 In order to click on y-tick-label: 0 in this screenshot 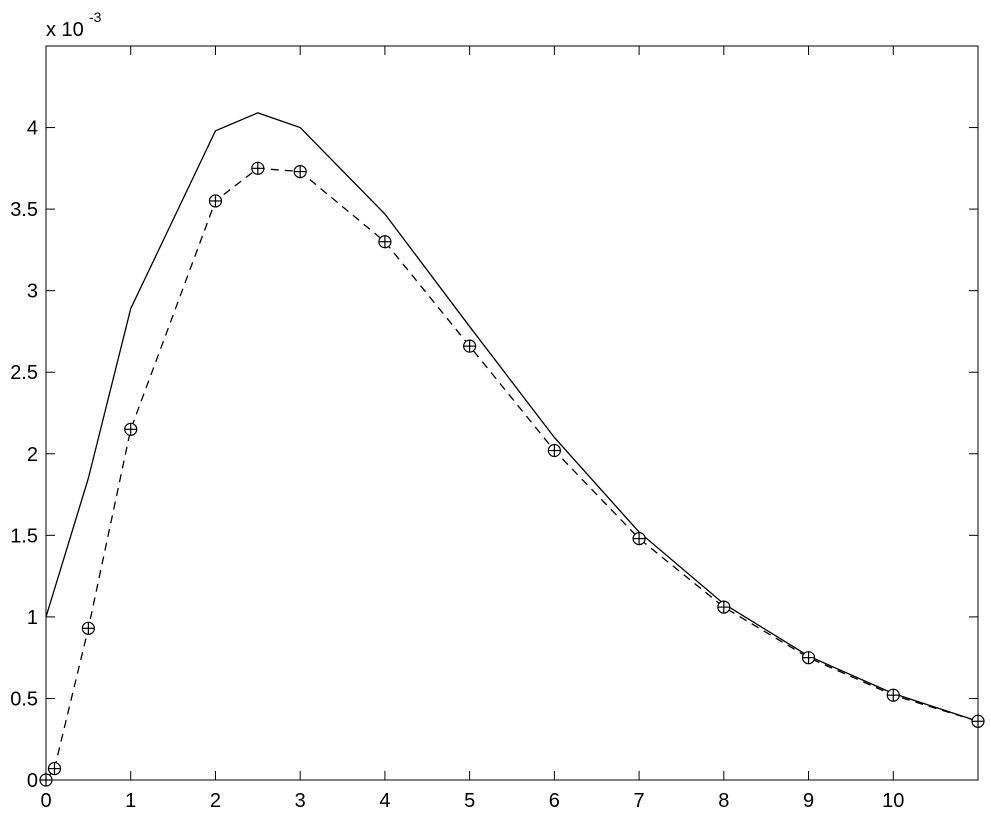, I will do `click(32, 781)`.